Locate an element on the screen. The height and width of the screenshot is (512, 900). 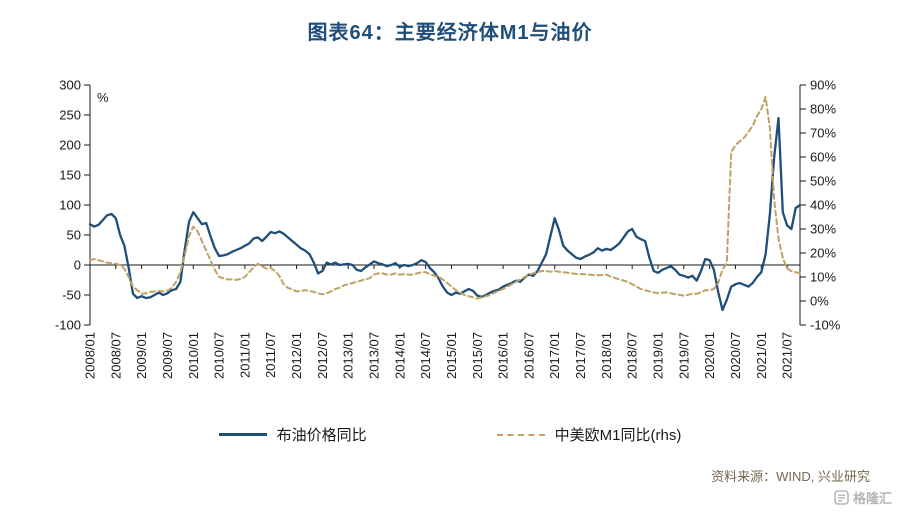
left-tick-label: -100 is located at coordinates (68, 325).